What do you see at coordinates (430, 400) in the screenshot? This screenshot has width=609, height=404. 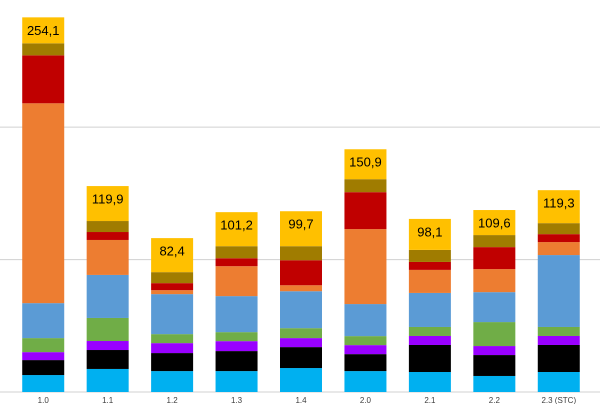 I see `x-tick-label: 2.1` at bounding box center [430, 400].